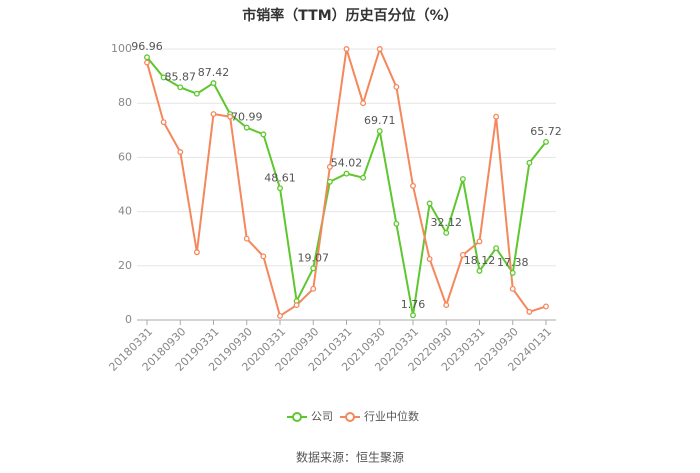 The width and height of the screenshot is (700, 473). What do you see at coordinates (380, 120) in the screenshot?
I see `data-label: 69.71` at bounding box center [380, 120].